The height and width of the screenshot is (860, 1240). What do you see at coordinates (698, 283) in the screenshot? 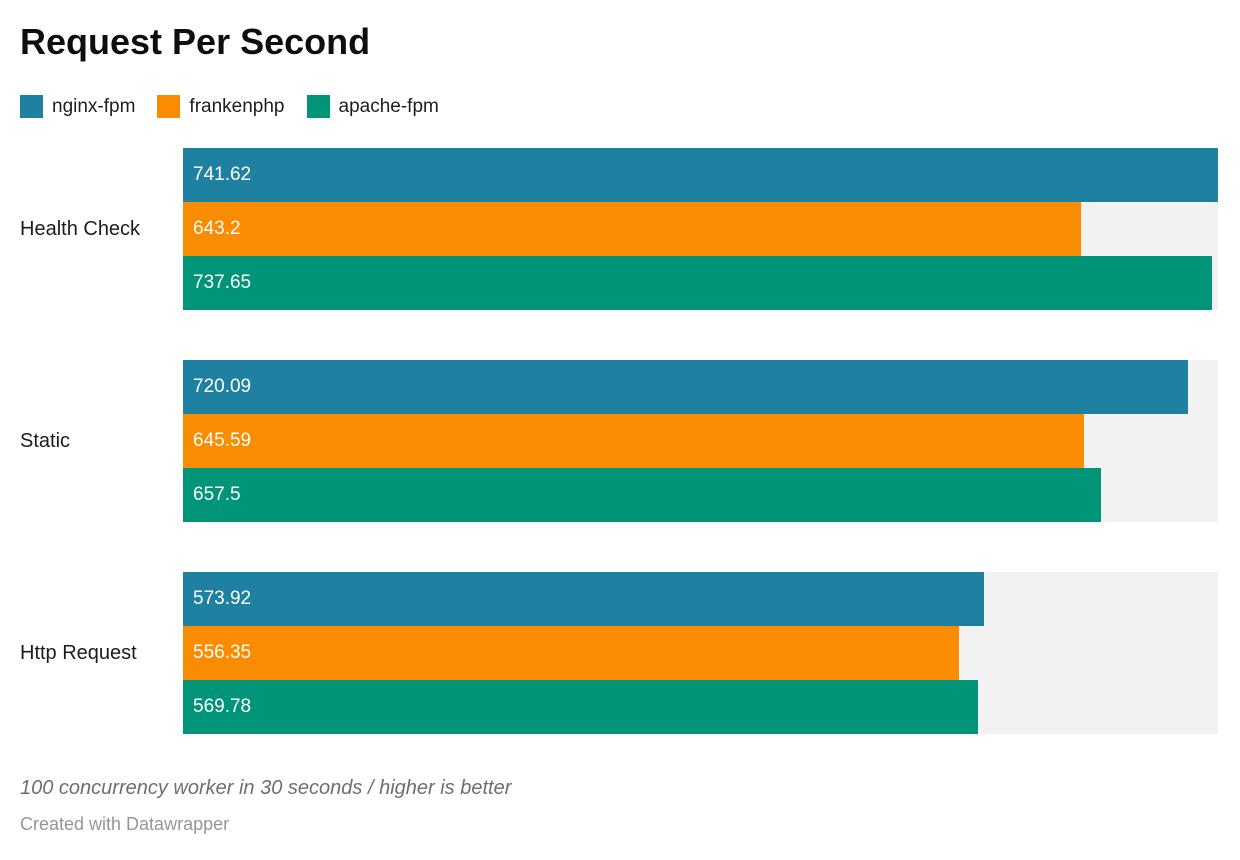
I see `bar-apache-fpm: 737.65` at bounding box center [698, 283].